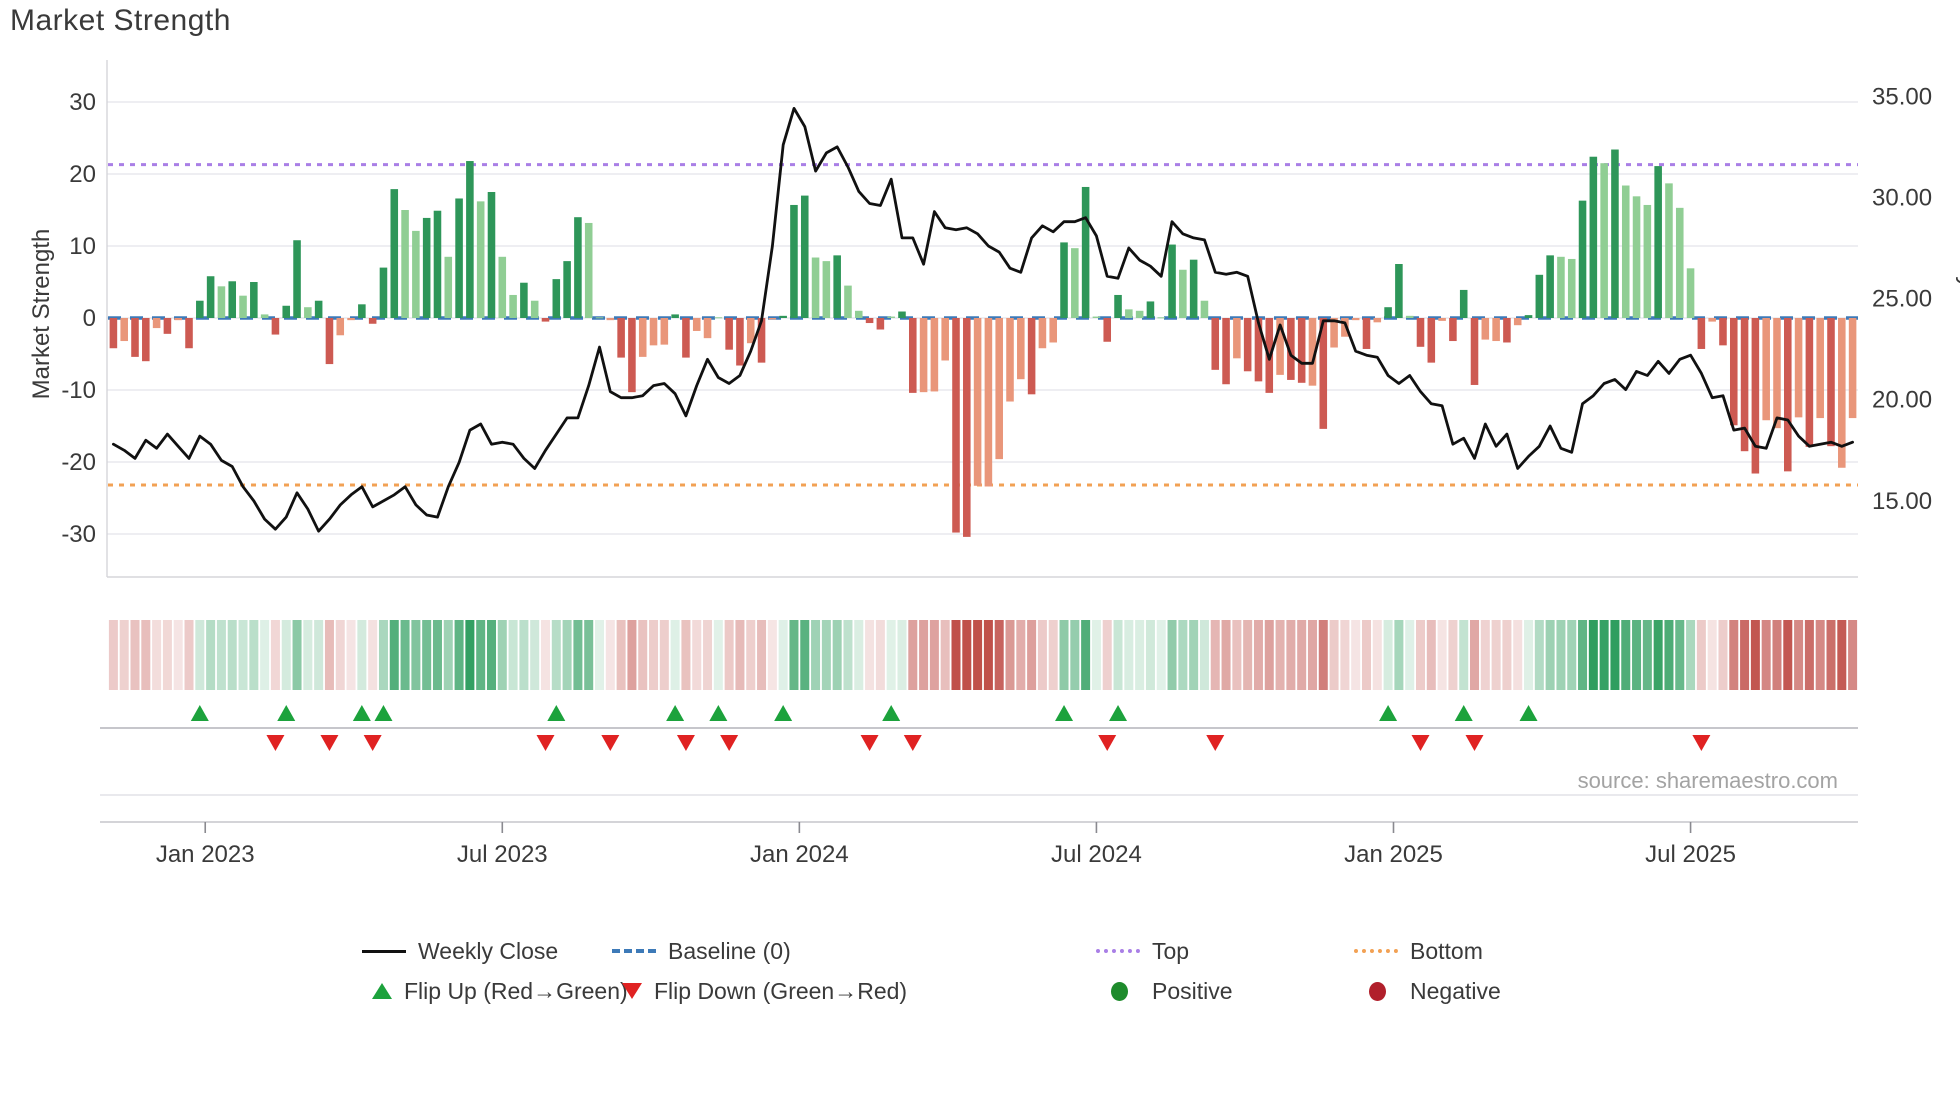 The image size is (1960, 1102). I want to click on negative-dot-icon, so click(1377, 991).